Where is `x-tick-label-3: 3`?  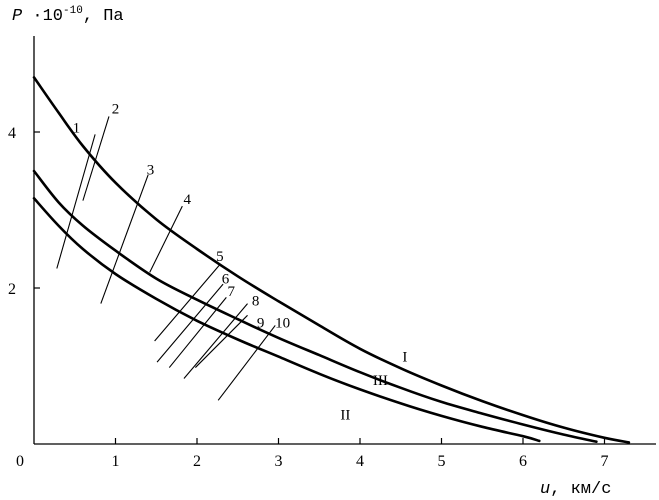
x-tick-label-3: 3 is located at coordinates (279, 461).